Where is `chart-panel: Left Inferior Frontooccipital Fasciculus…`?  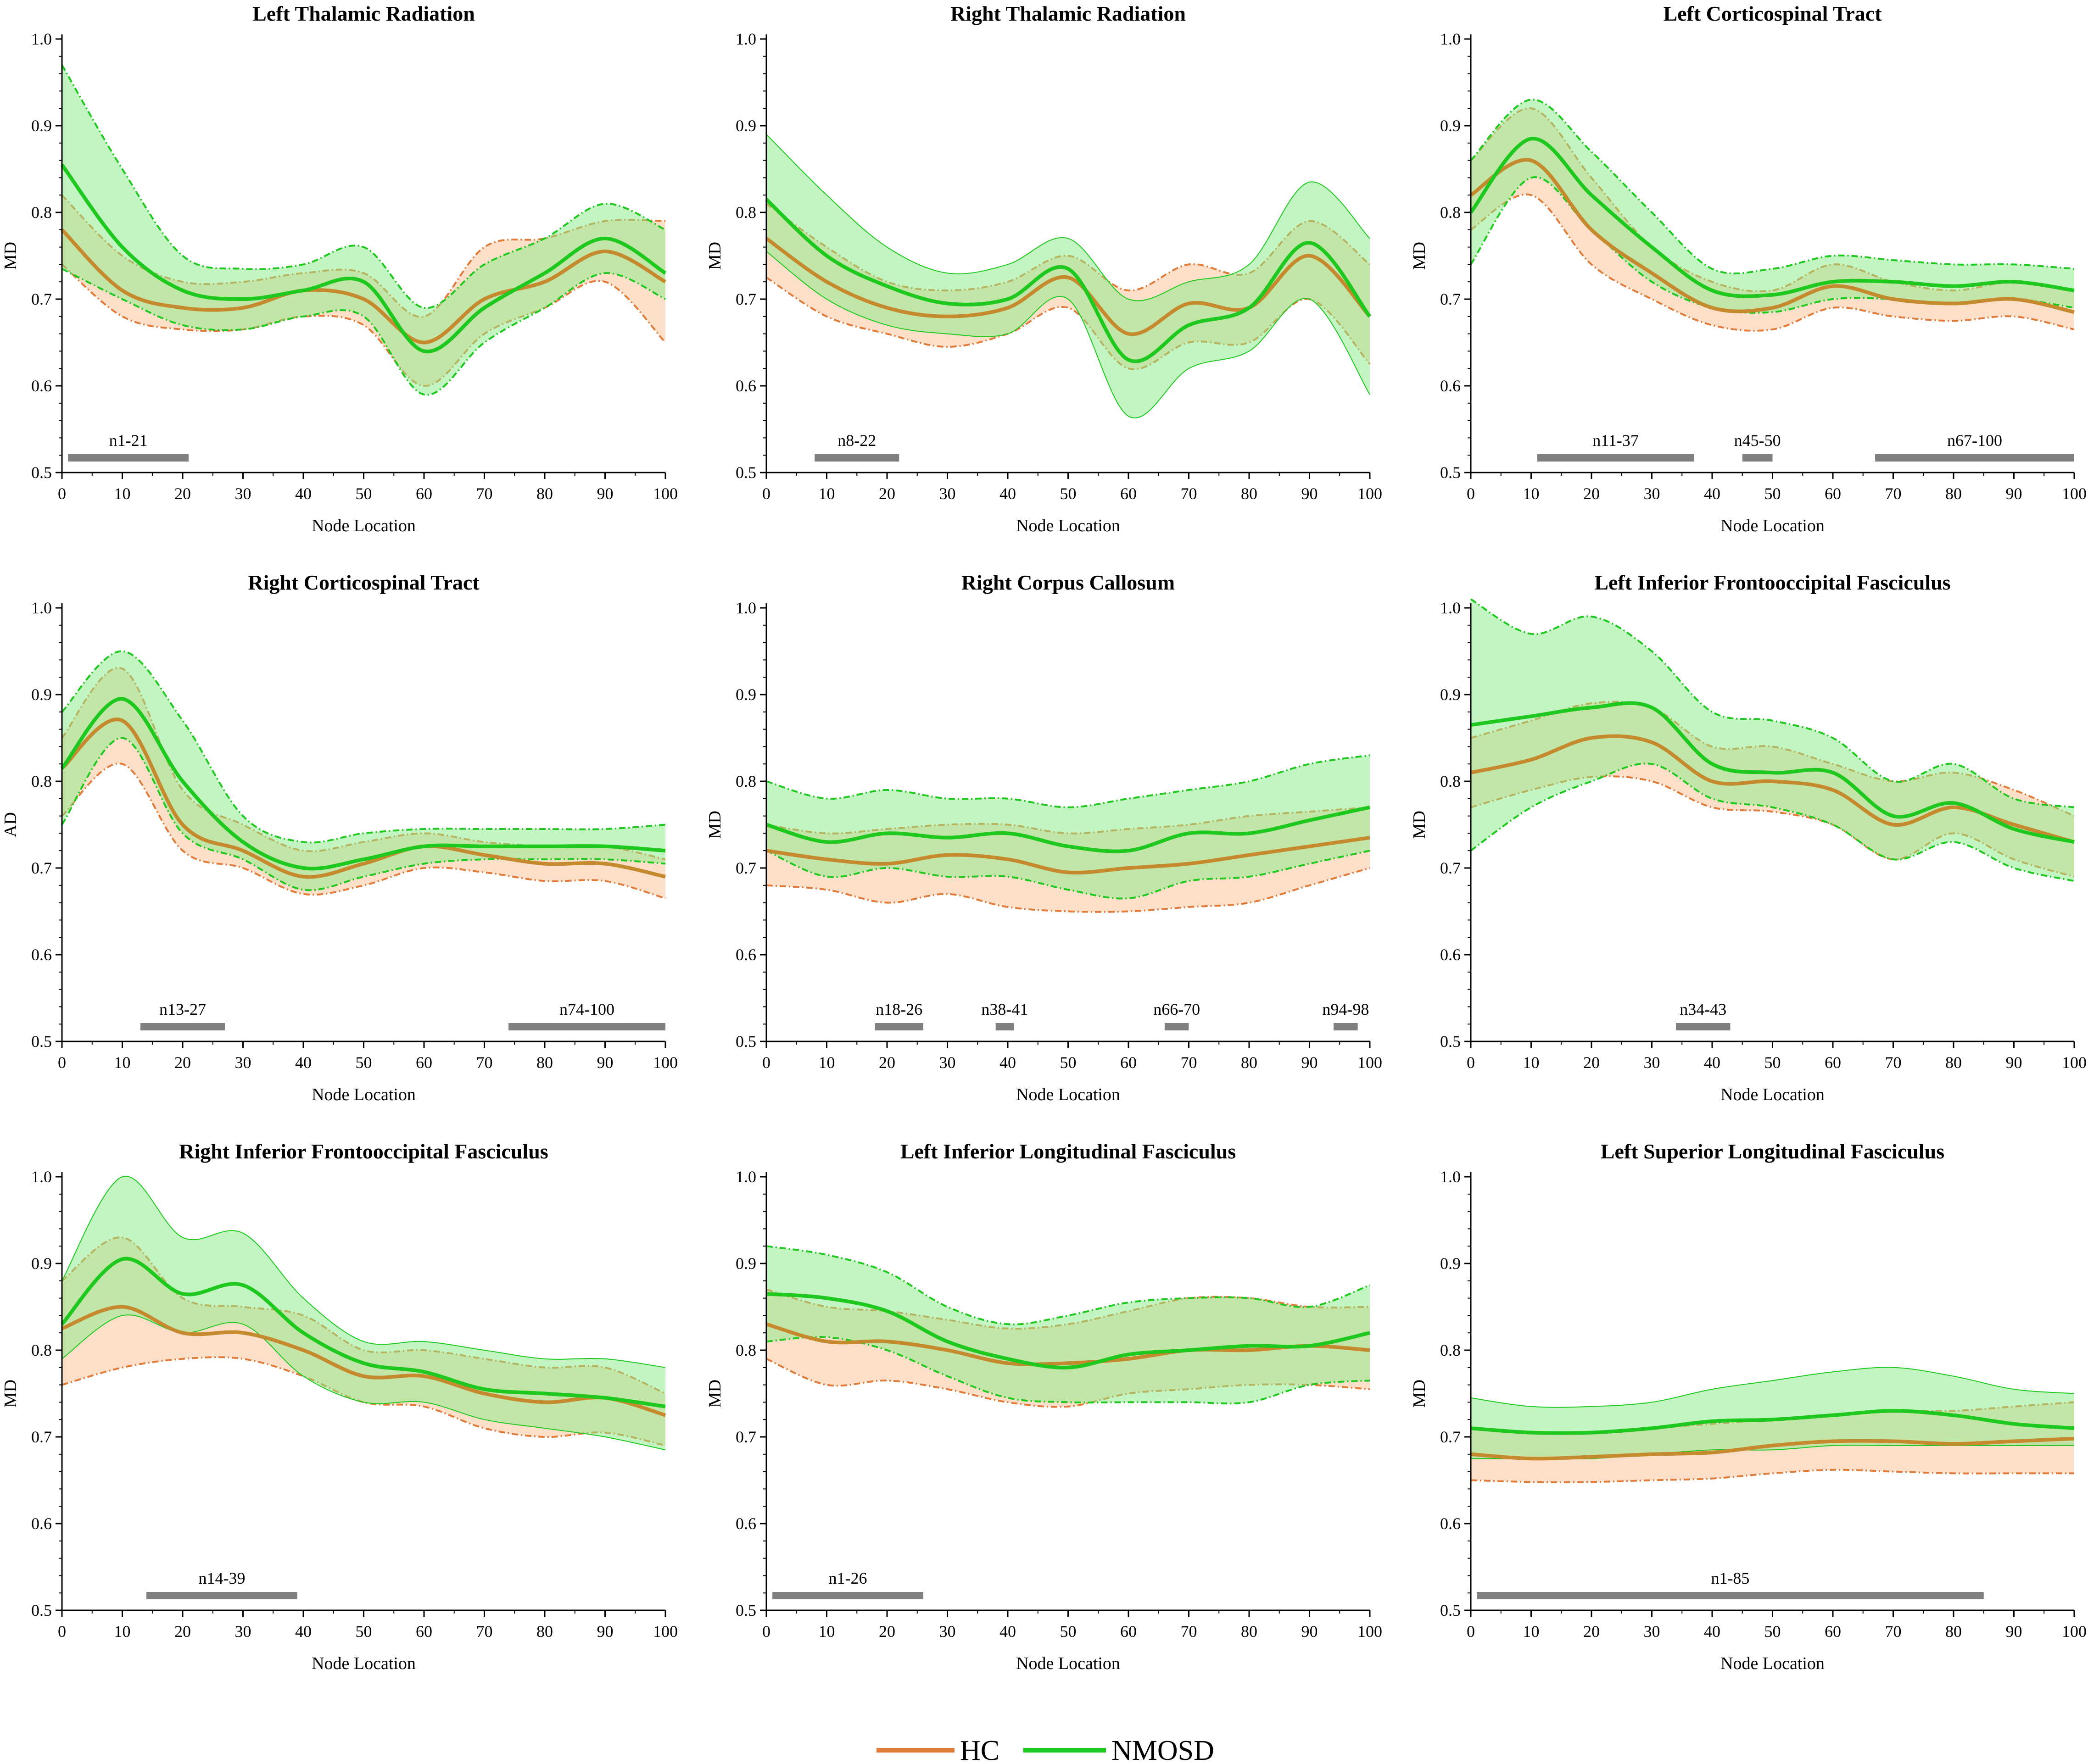 chart-panel: Left Inferior Frontooccipital Fasciculus… is located at coordinates (1749, 837).